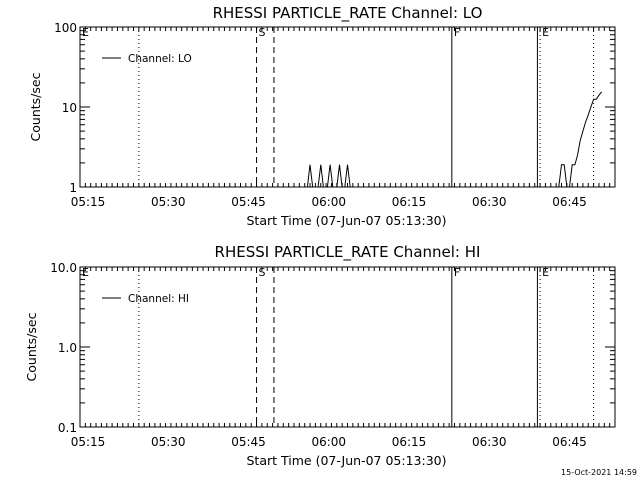 The height and width of the screenshot is (480, 640). I want to click on legend-label: Channel: LO, so click(160, 59).